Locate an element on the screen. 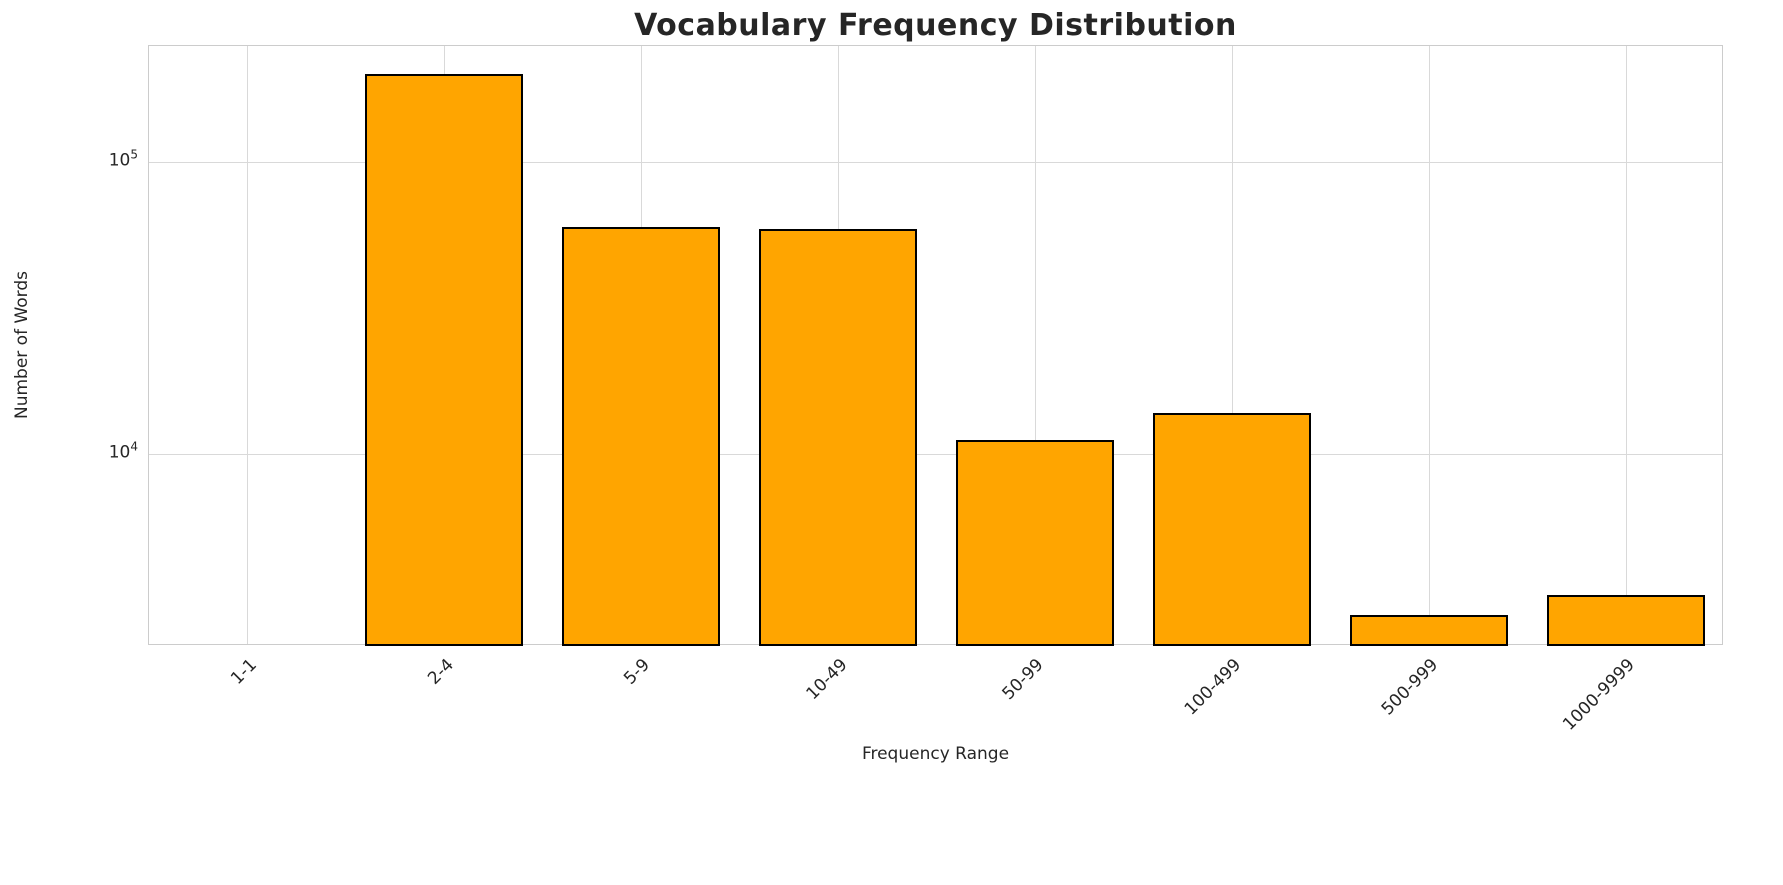 Image resolution: width=1783 pixels, height=885 pixels. x-tick-label-1-1: 1-1 is located at coordinates (243, 672).